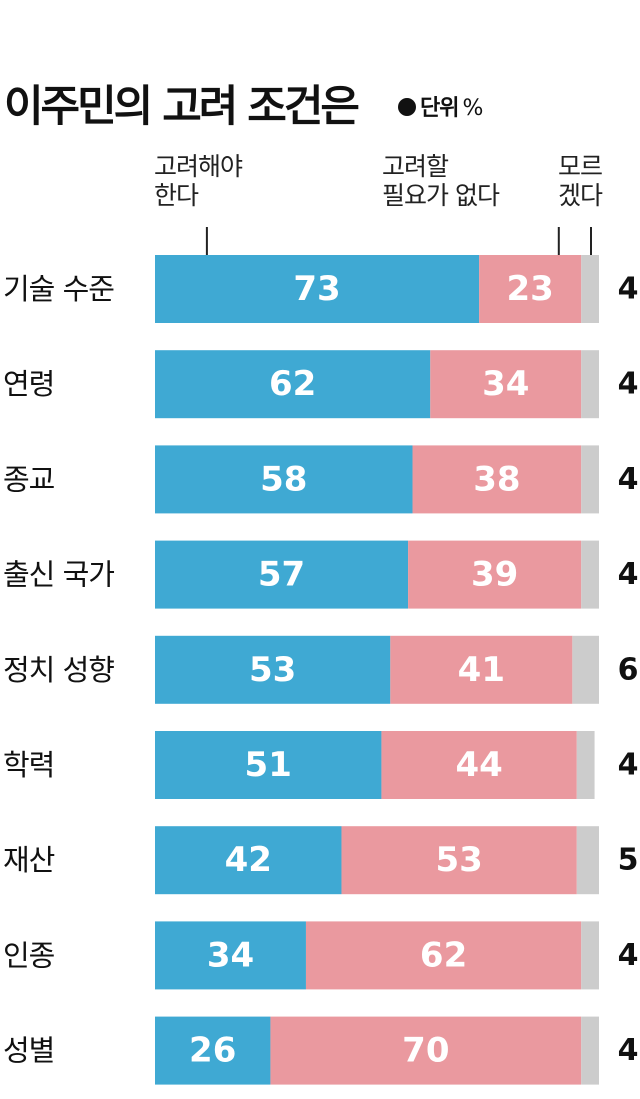  I want to click on legend-consider: 고려해야 한다, so click(198, 181).